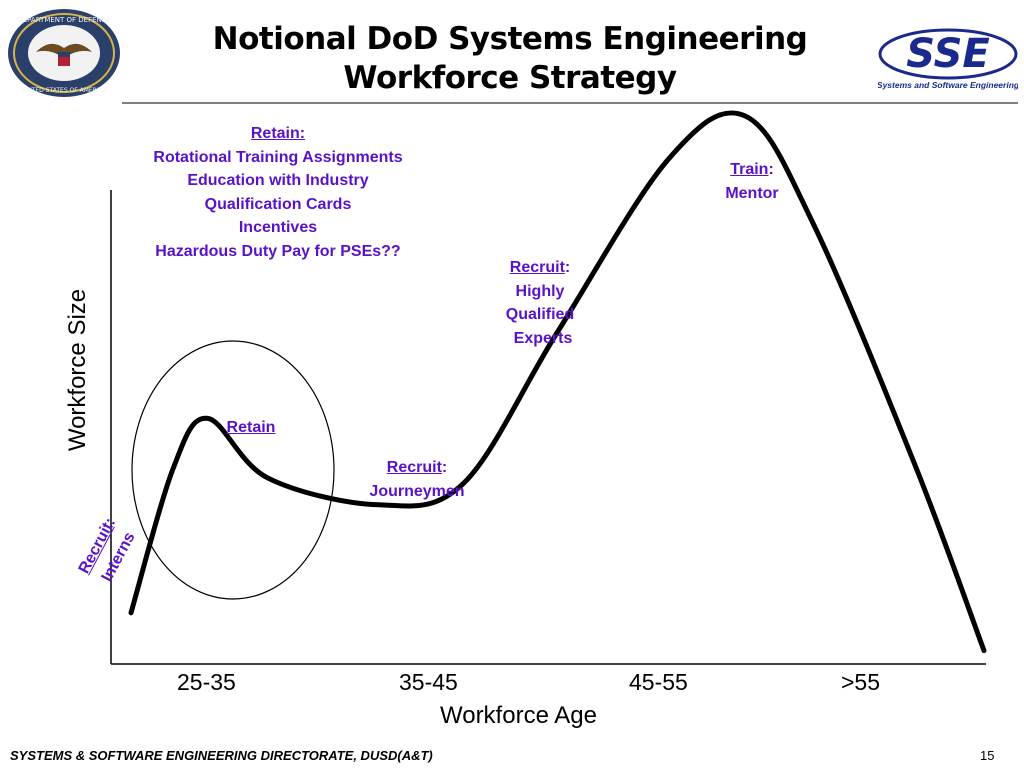 The width and height of the screenshot is (1024, 768). Describe the element at coordinates (510, 39) in the screenshot. I see `title-line-1: Notional DoD Systems Engineering` at that location.